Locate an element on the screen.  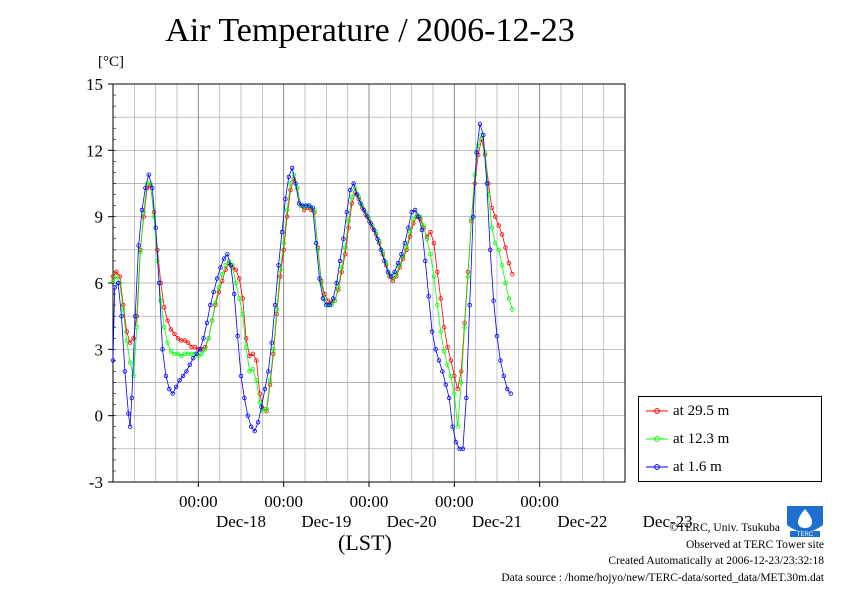
y-tick-label: 6 is located at coordinates (99, 283).